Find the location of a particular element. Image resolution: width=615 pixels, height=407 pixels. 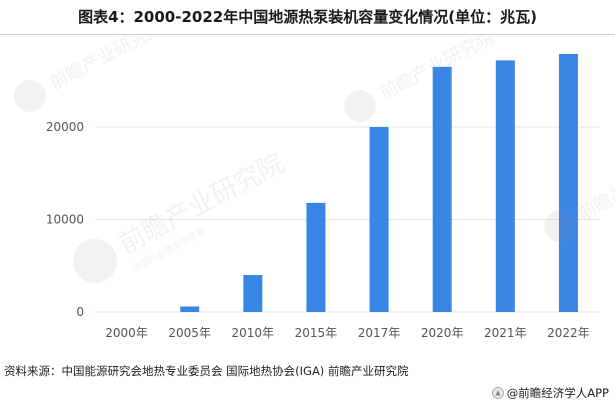

brand-credit: @前瞻经济学人APP is located at coordinates (550, 393).